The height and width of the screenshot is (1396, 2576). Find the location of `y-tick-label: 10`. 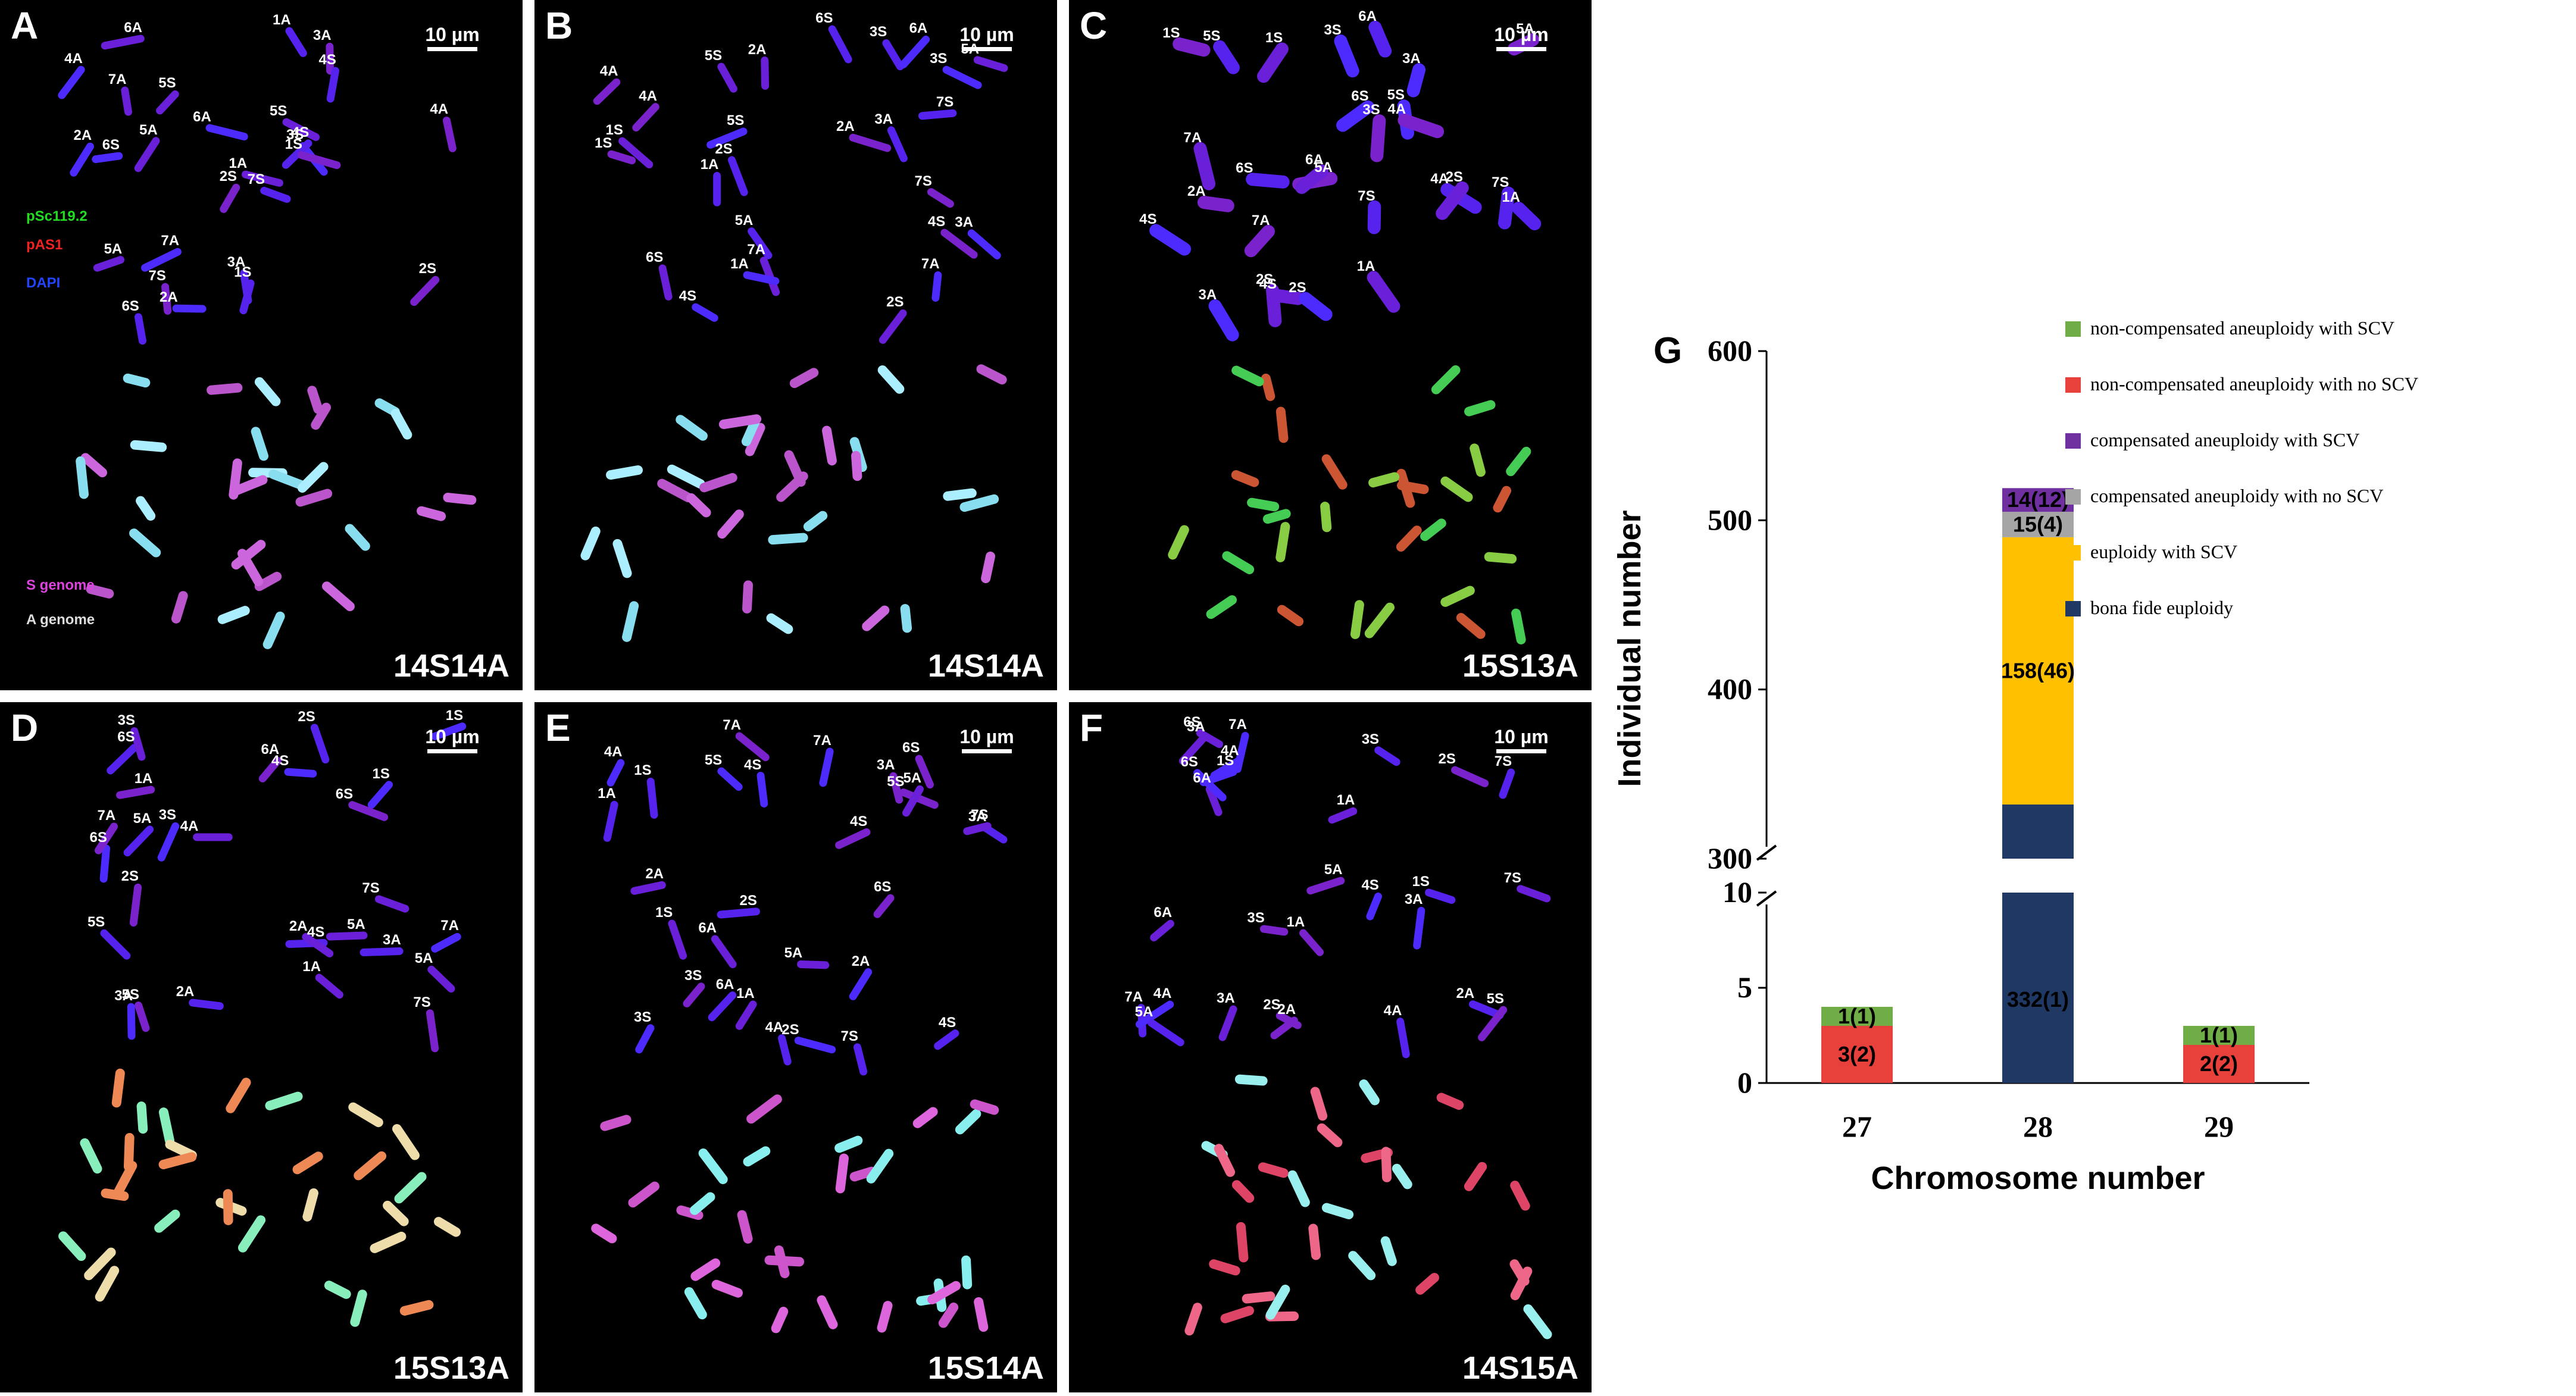

y-tick-label: 10 is located at coordinates (1737, 892).